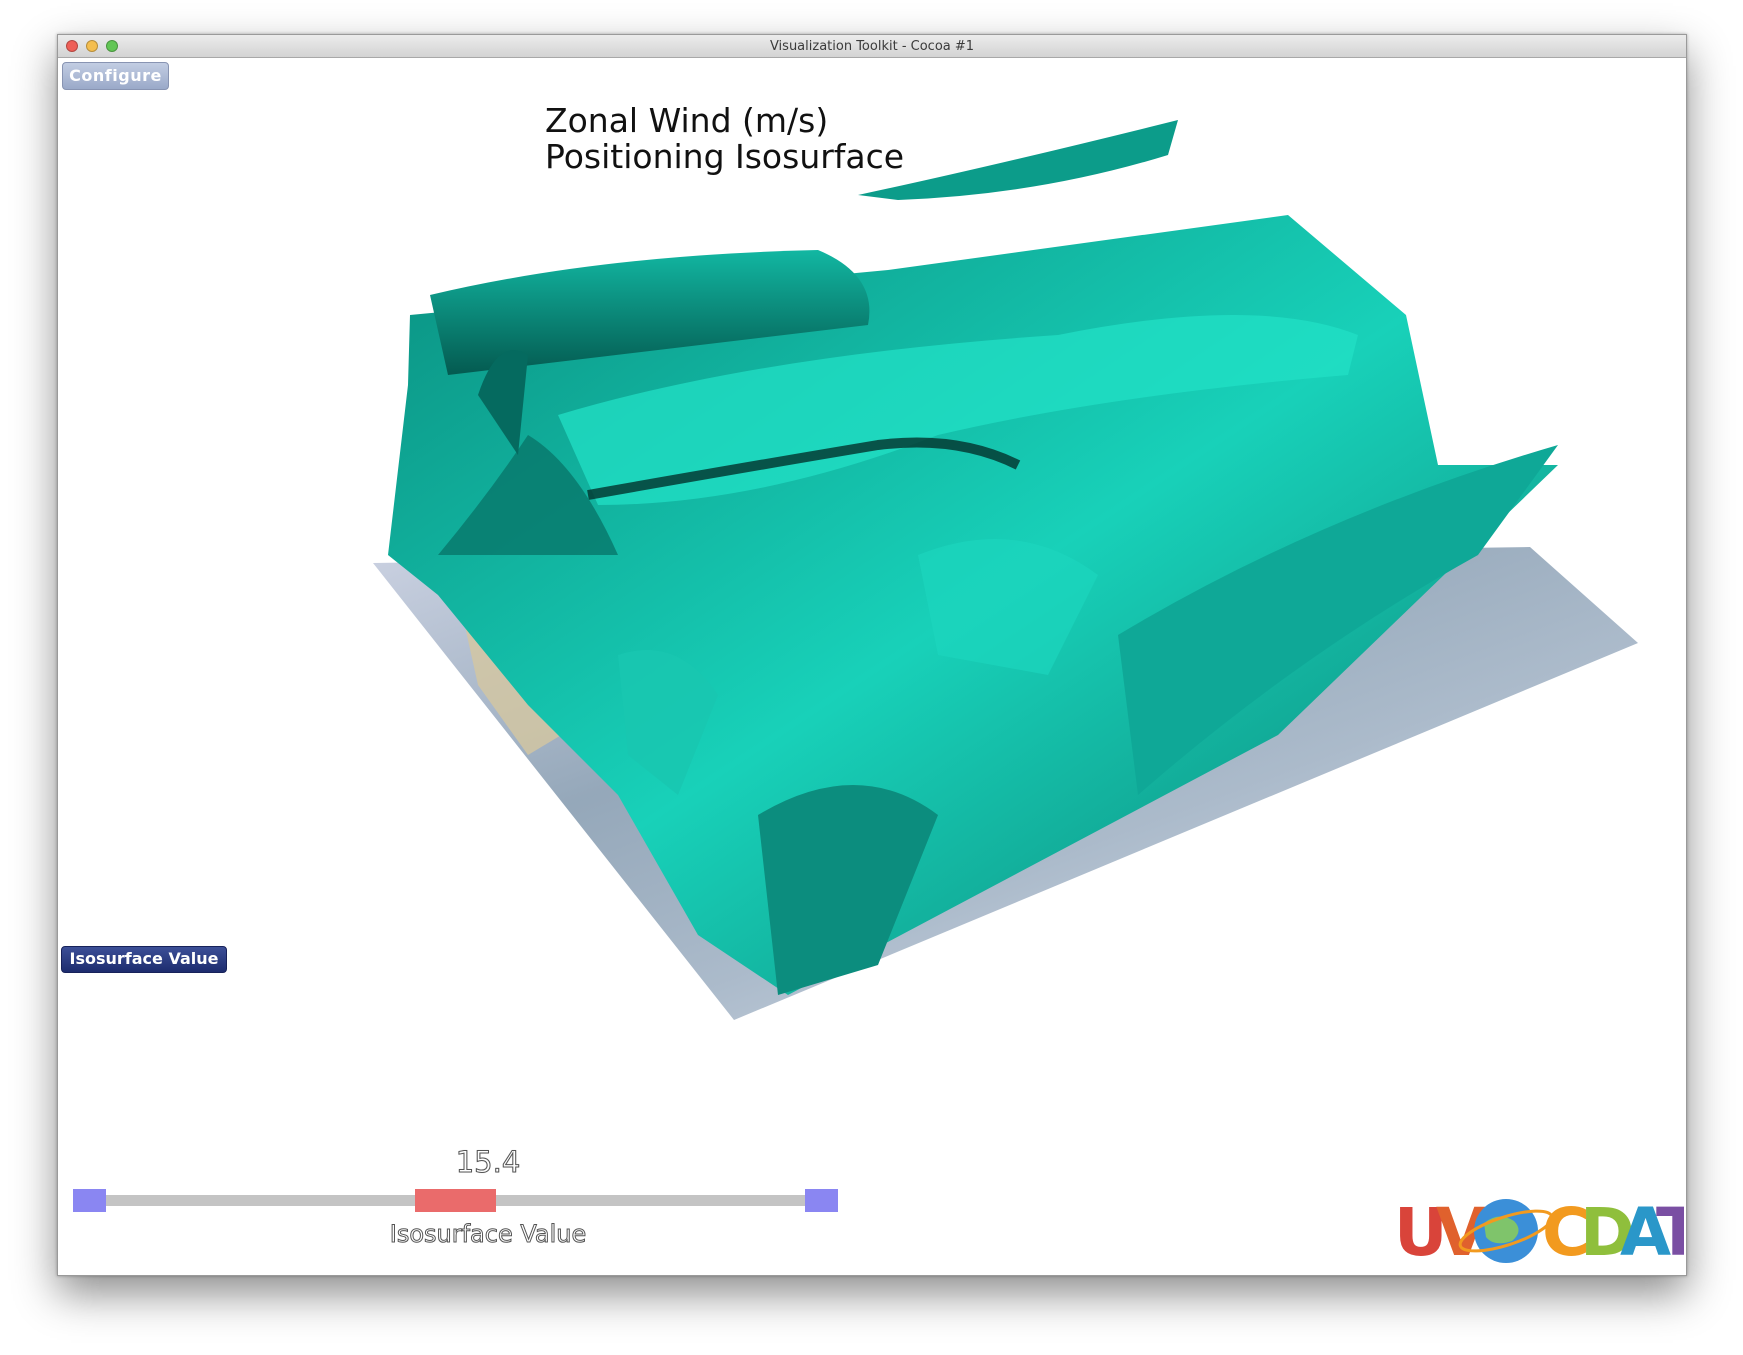 The height and width of the screenshot is (1355, 1743). What do you see at coordinates (821, 1200) in the screenshot?
I see `slider-max-handle` at bounding box center [821, 1200].